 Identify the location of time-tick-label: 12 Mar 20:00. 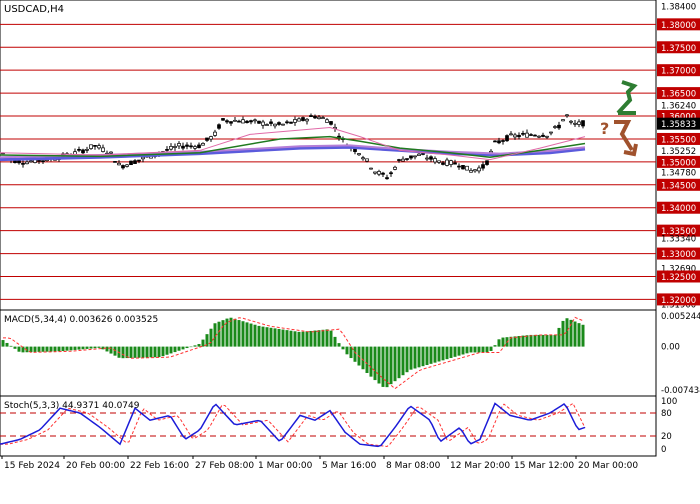
(480, 466).